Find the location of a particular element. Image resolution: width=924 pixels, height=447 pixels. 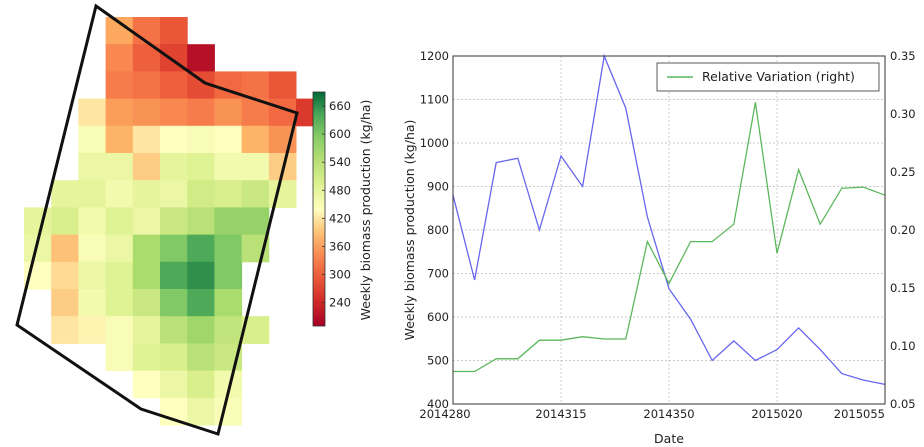

y-right-tick-label: 0.25 is located at coordinates (903, 172).